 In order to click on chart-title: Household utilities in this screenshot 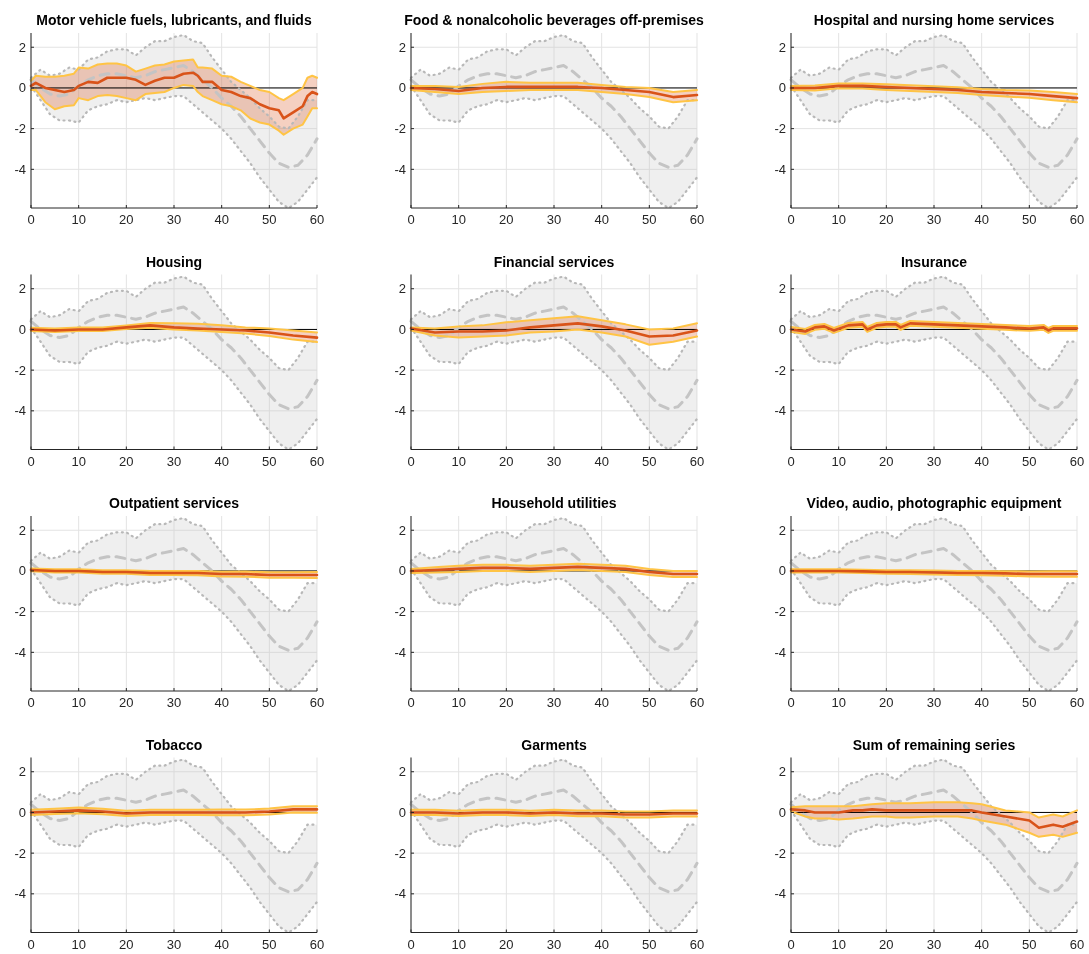, I will do `click(554, 503)`.